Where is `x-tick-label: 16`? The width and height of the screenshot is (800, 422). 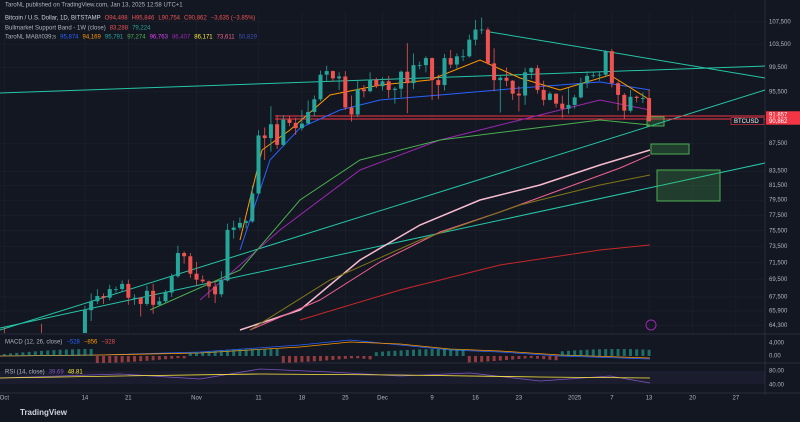
x-tick-label: 16 is located at coordinates (475, 399).